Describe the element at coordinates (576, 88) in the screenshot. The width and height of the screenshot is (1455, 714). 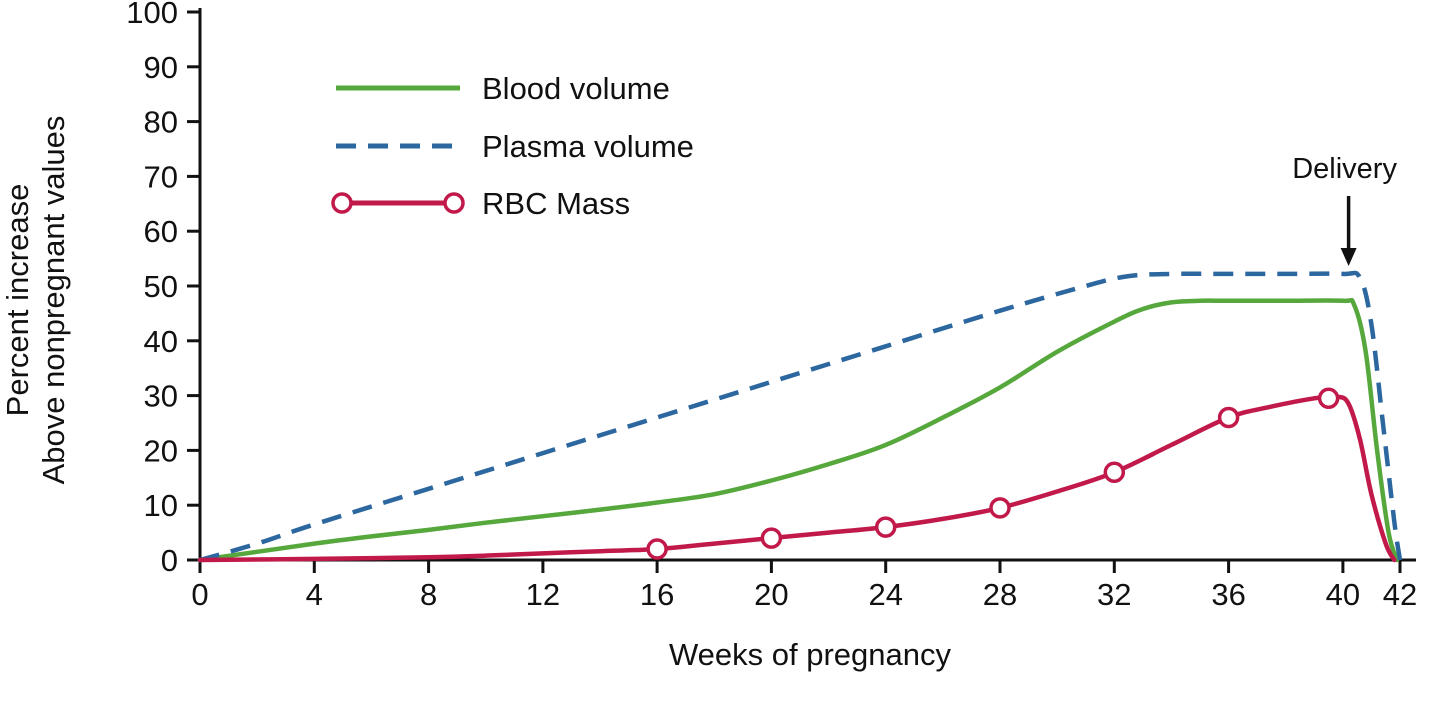
I see `legend-label-blood-volume: Blood volume` at that location.